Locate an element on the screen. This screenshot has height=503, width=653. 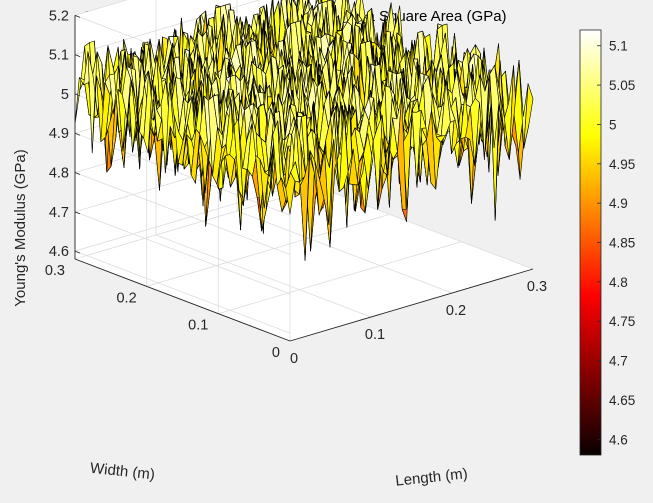
y-tick-label: 0.3 is located at coordinates (55, 271).